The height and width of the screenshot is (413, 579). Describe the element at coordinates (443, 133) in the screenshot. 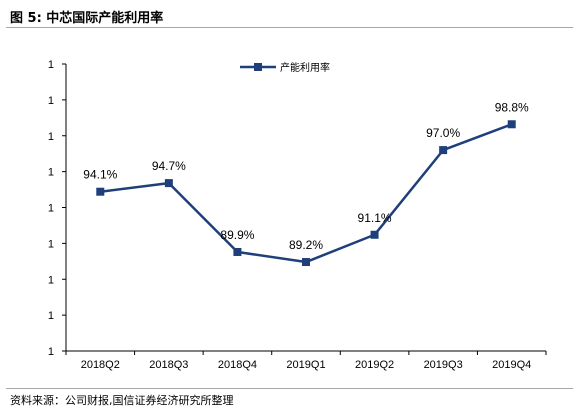

I see `data-label: 97.0%` at that location.